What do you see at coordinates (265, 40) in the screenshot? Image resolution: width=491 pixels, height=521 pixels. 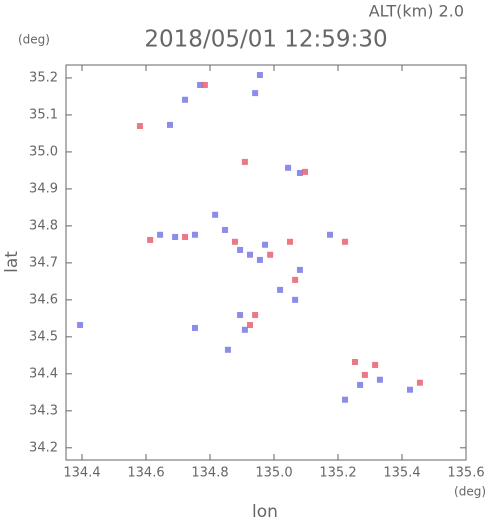 I see `chart-title: 2018/05/01 12:59:30` at bounding box center [265, 40].